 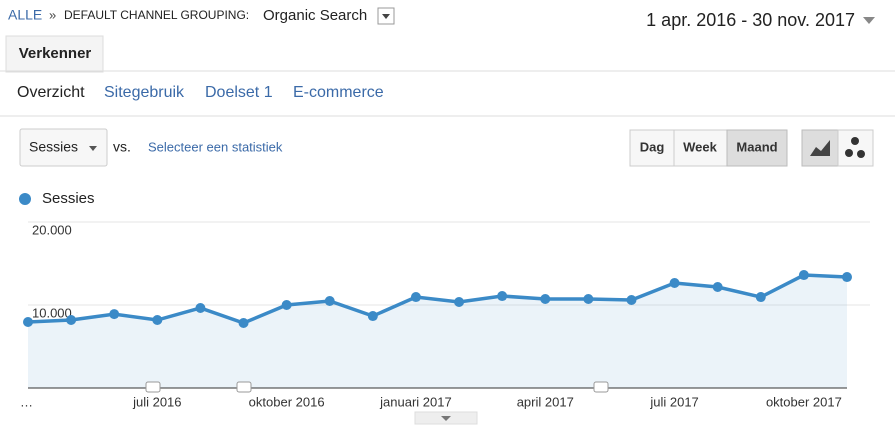 I want to click on legend-label: Sessies, so click(x=68, y=198).